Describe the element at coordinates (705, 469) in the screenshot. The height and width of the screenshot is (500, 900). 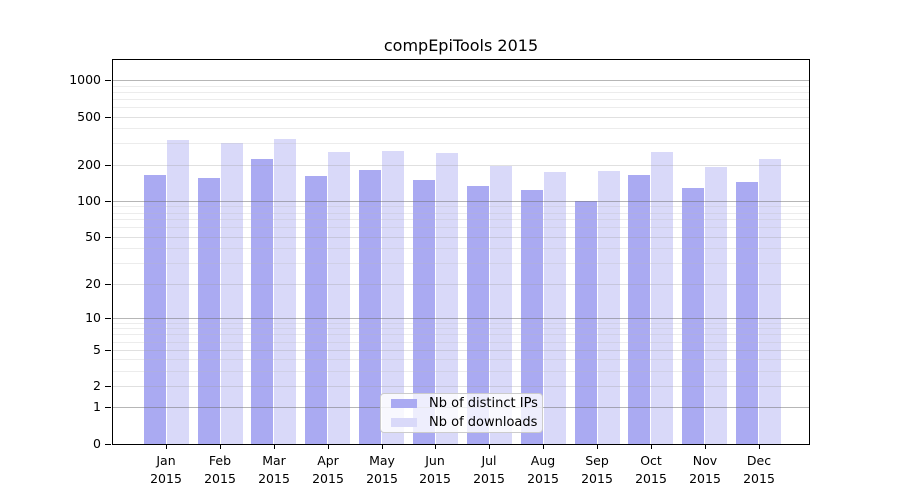
I see `x-tick-label-nov: Nov 2015` at that location.